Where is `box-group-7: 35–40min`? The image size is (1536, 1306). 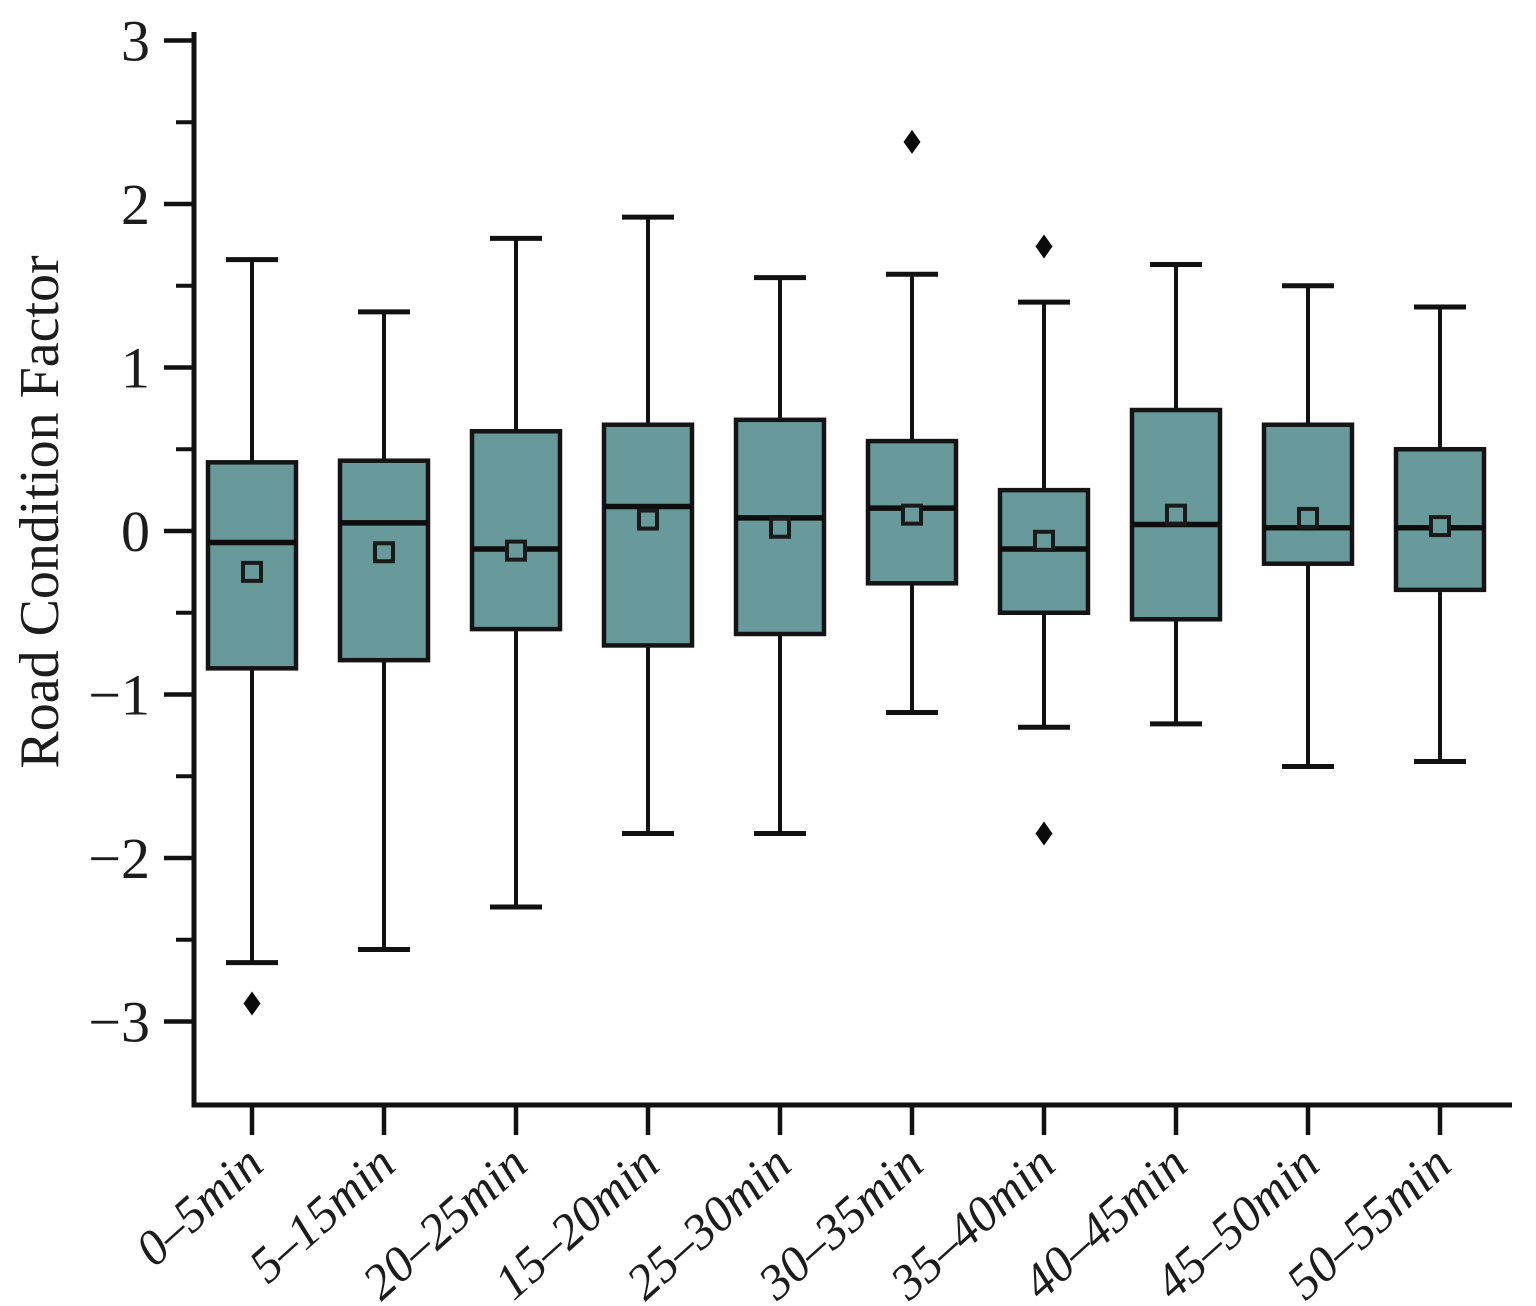
box-group-7: 35–40min is located at coordinates (985, 770).